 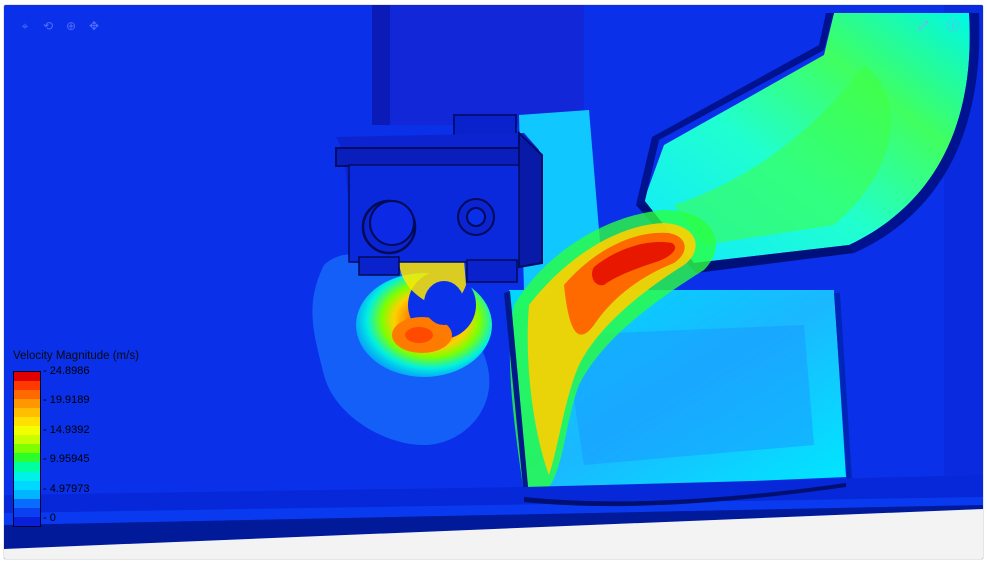 I want to click on legend-label-min: 0, so click(x=49, y=518).